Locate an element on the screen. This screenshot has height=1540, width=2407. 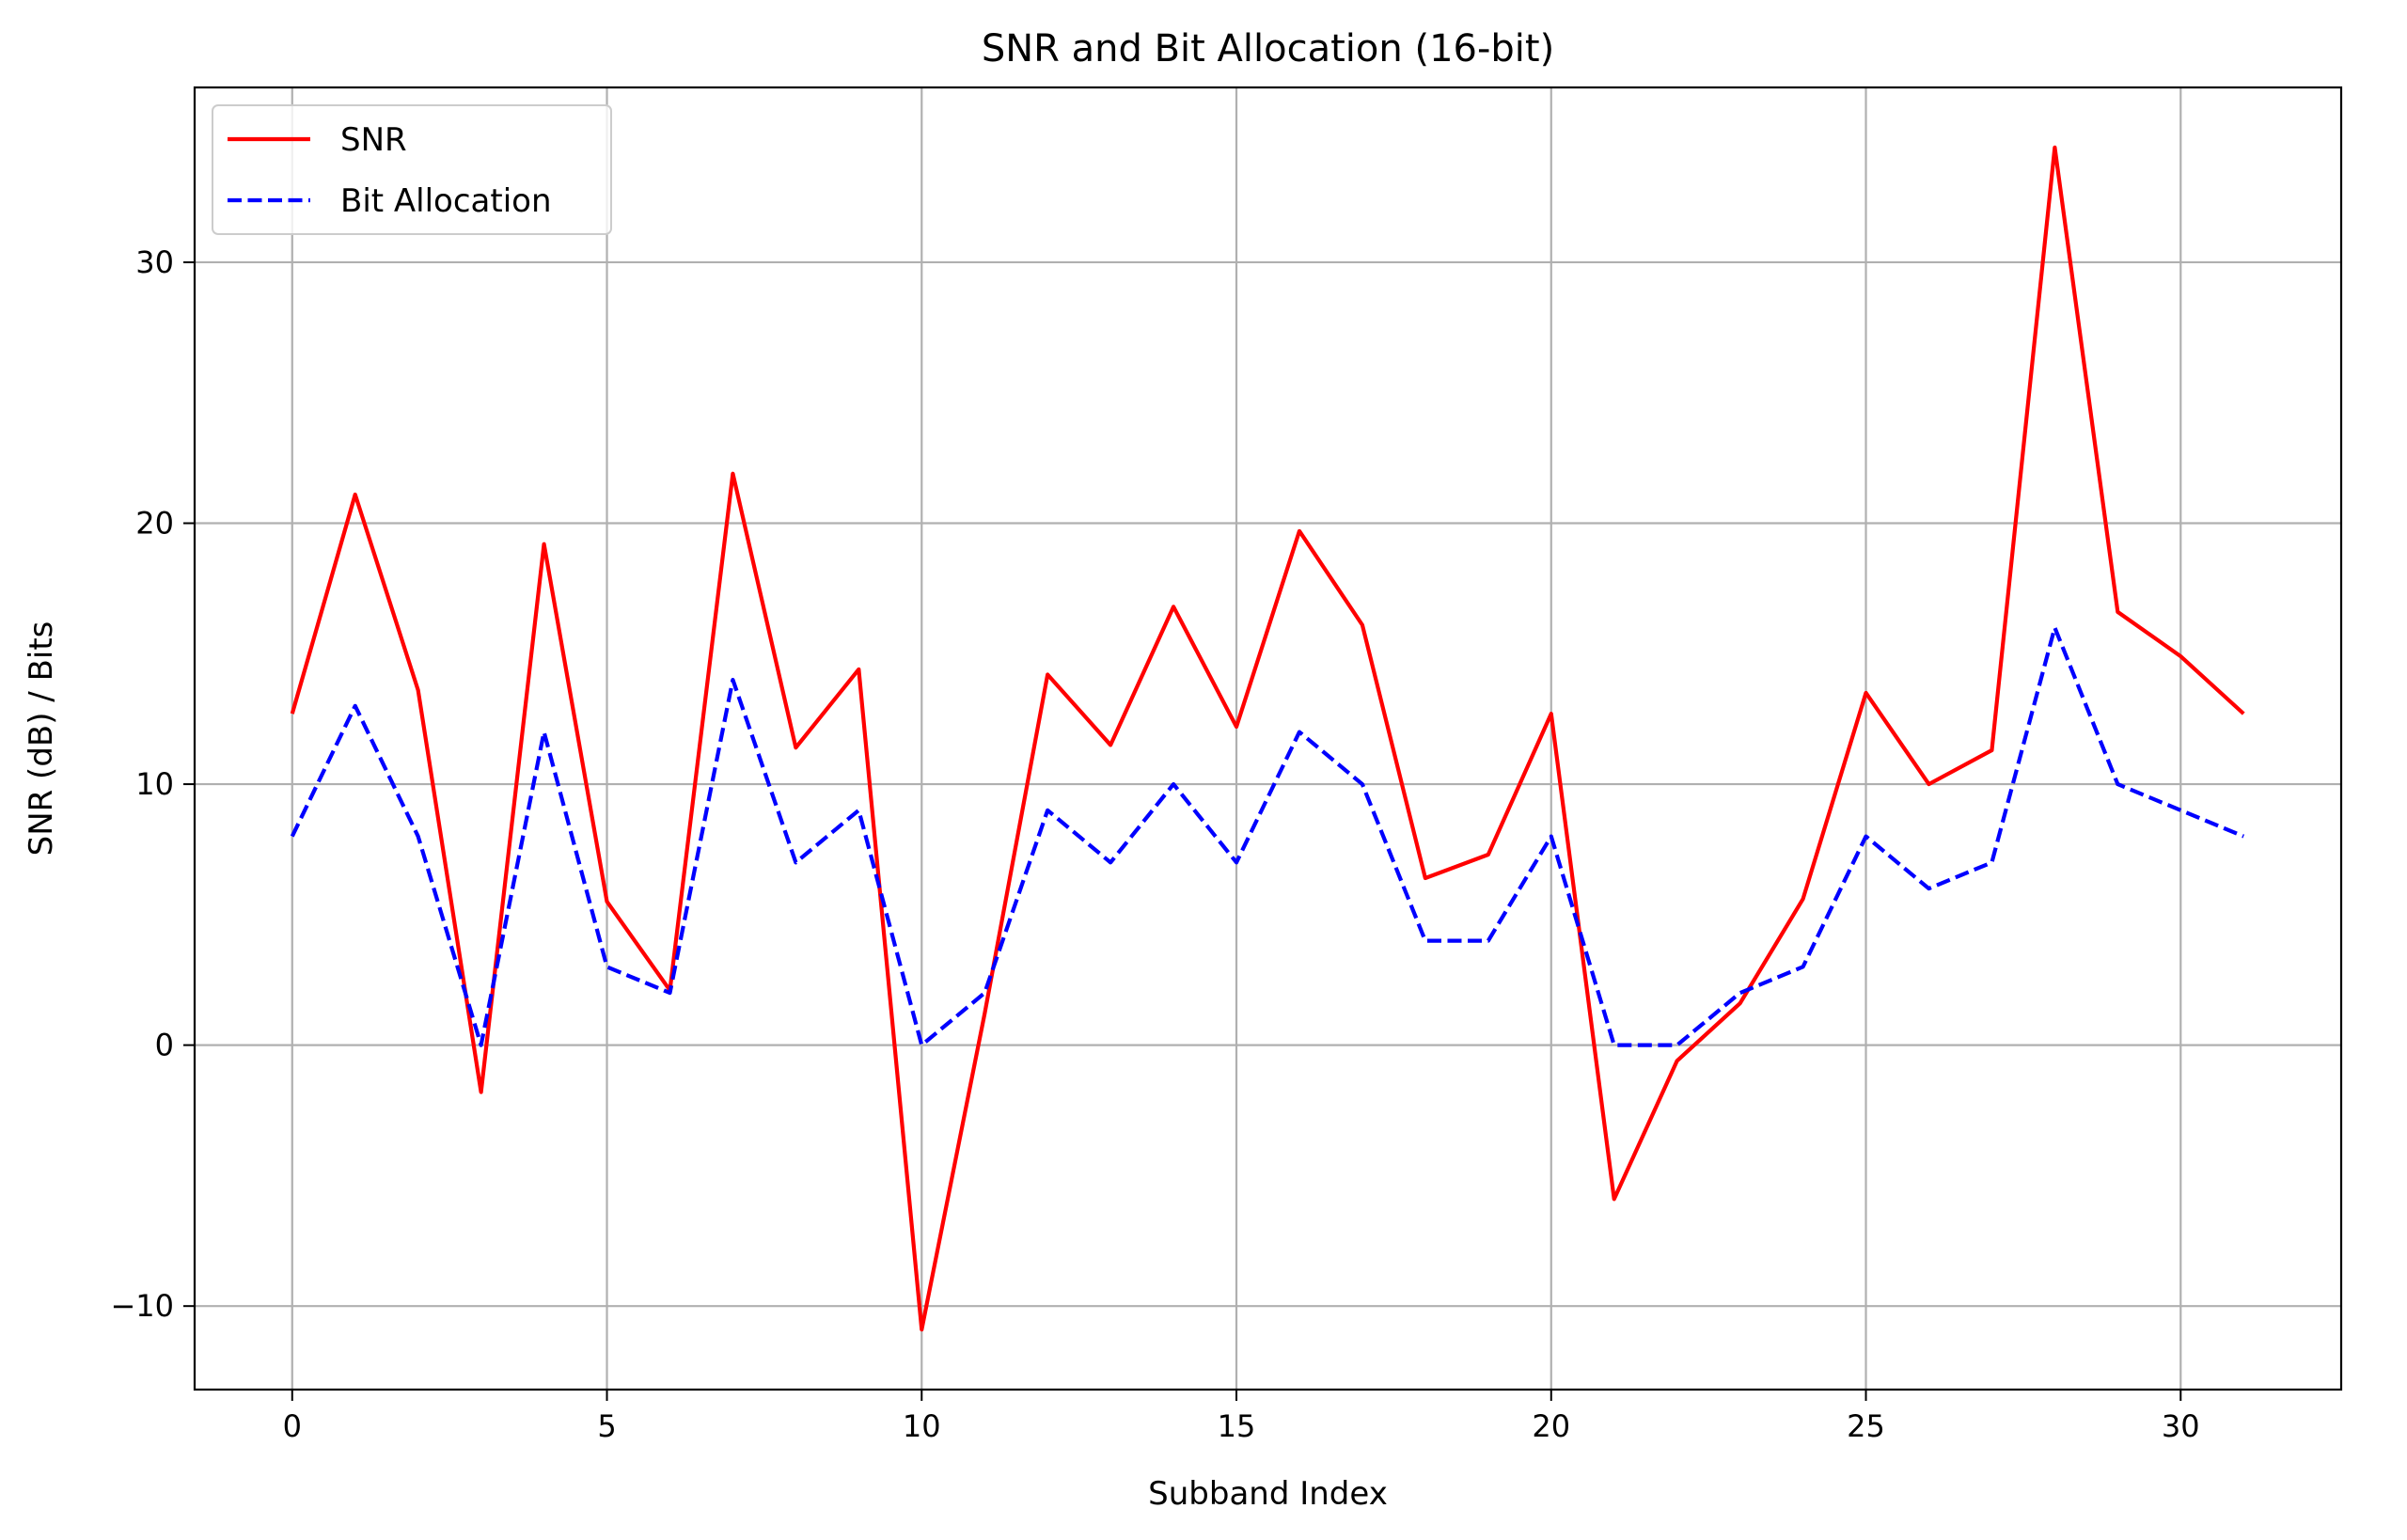
x-tick-label: 15 is located at coordinates (1237, 1426).